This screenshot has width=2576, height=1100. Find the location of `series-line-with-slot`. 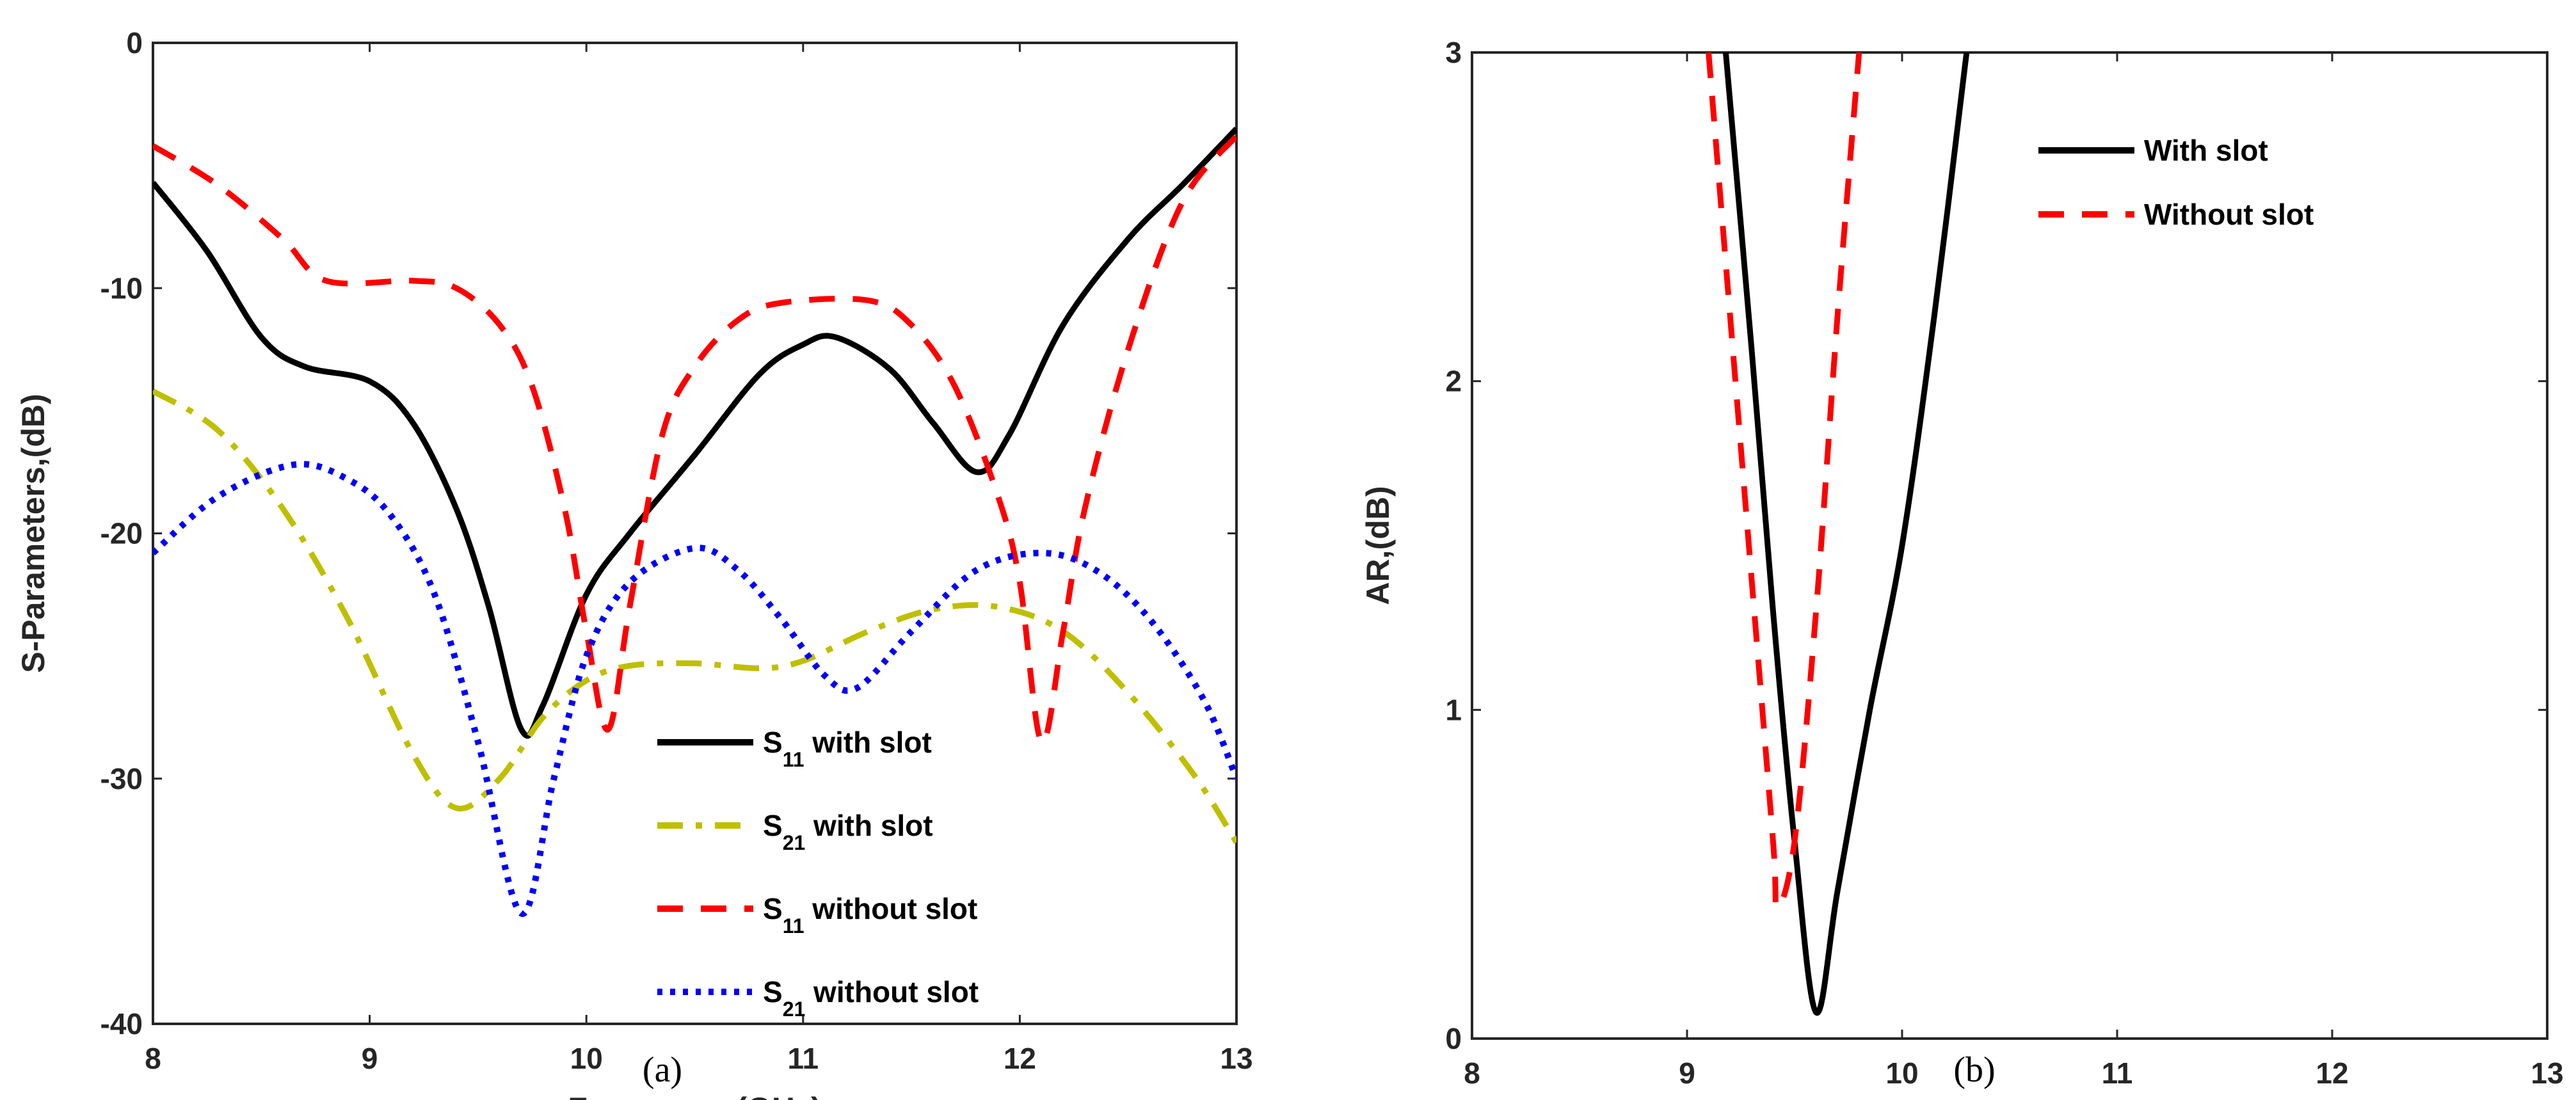

series-line-with-slot is located at coordinates (1846, 534).